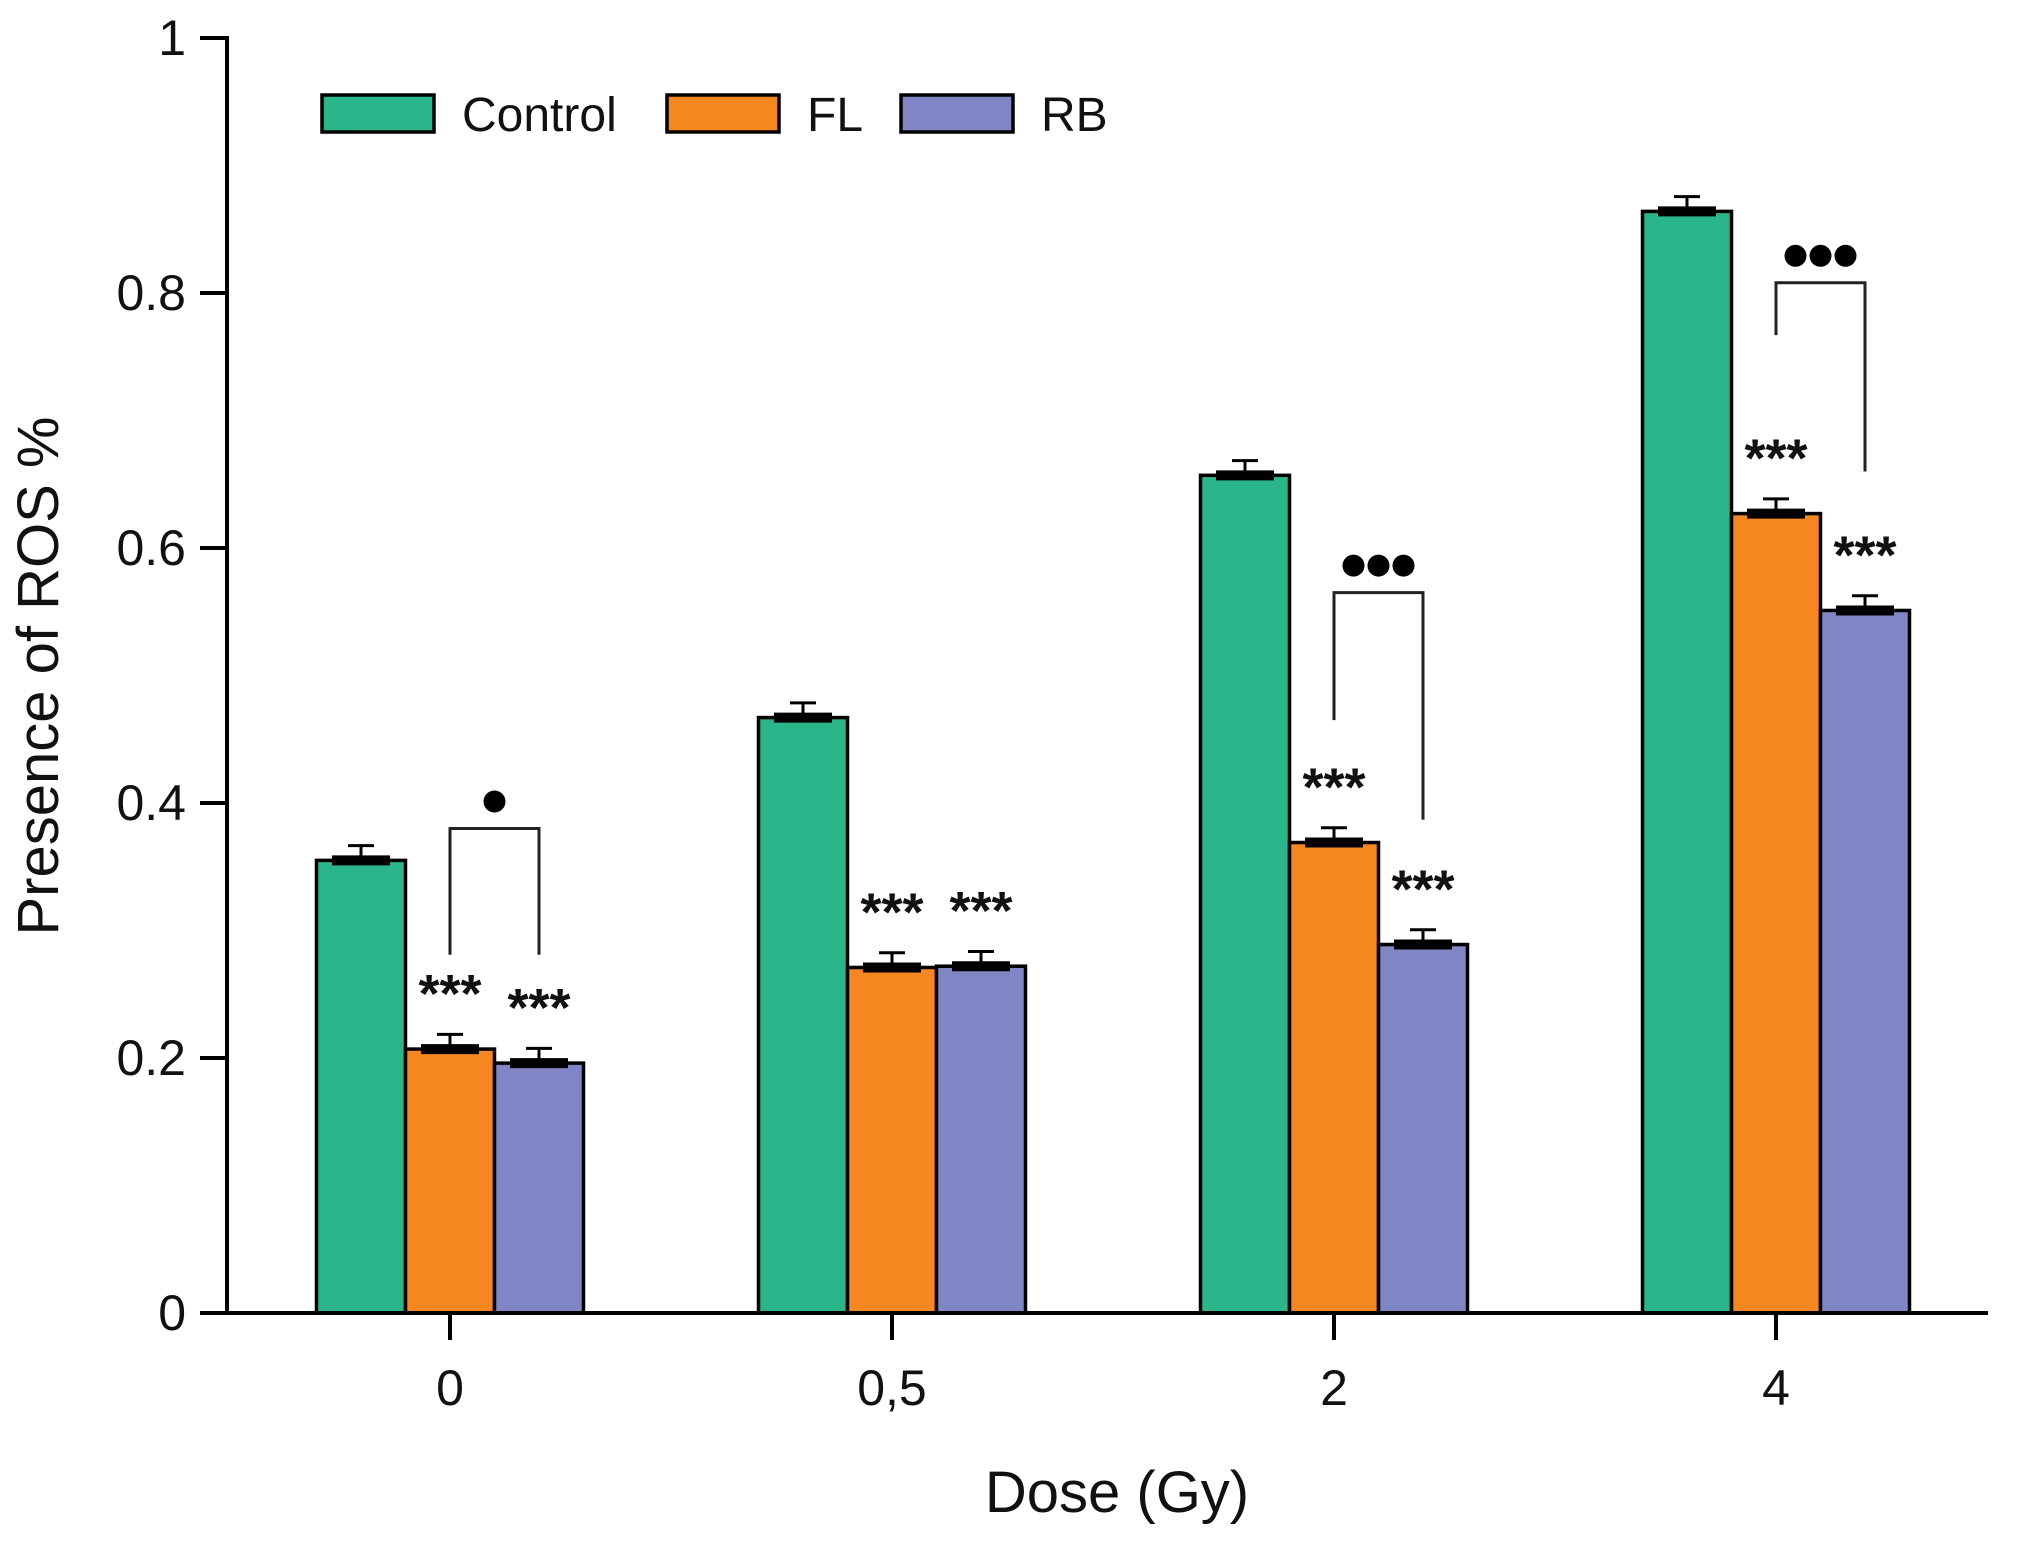 The height and width of the screenshot is (1544, 2019). What do you see at coordinates (1776, 1388) in the screenshot?
I see `x-tick-label: 4` at bounding box center [1776, 1388].